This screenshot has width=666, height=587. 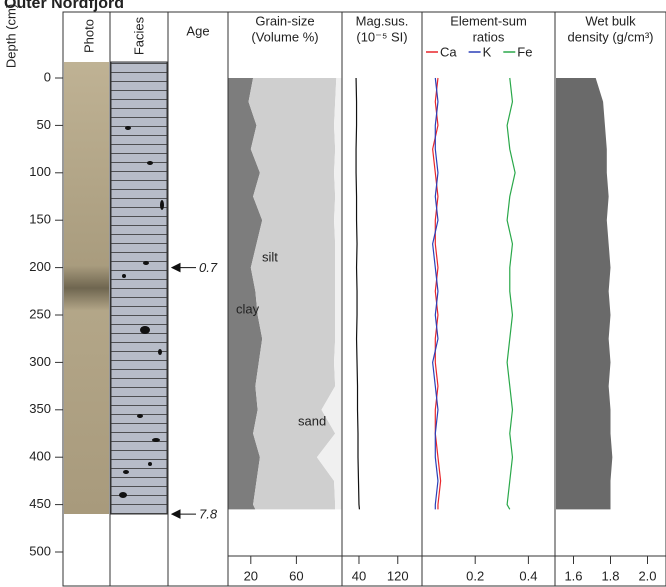 What do you see at coordinates (296, 575) in the screenshot?
I see `x-tick-label: 60` at bounding box center [296, 575].